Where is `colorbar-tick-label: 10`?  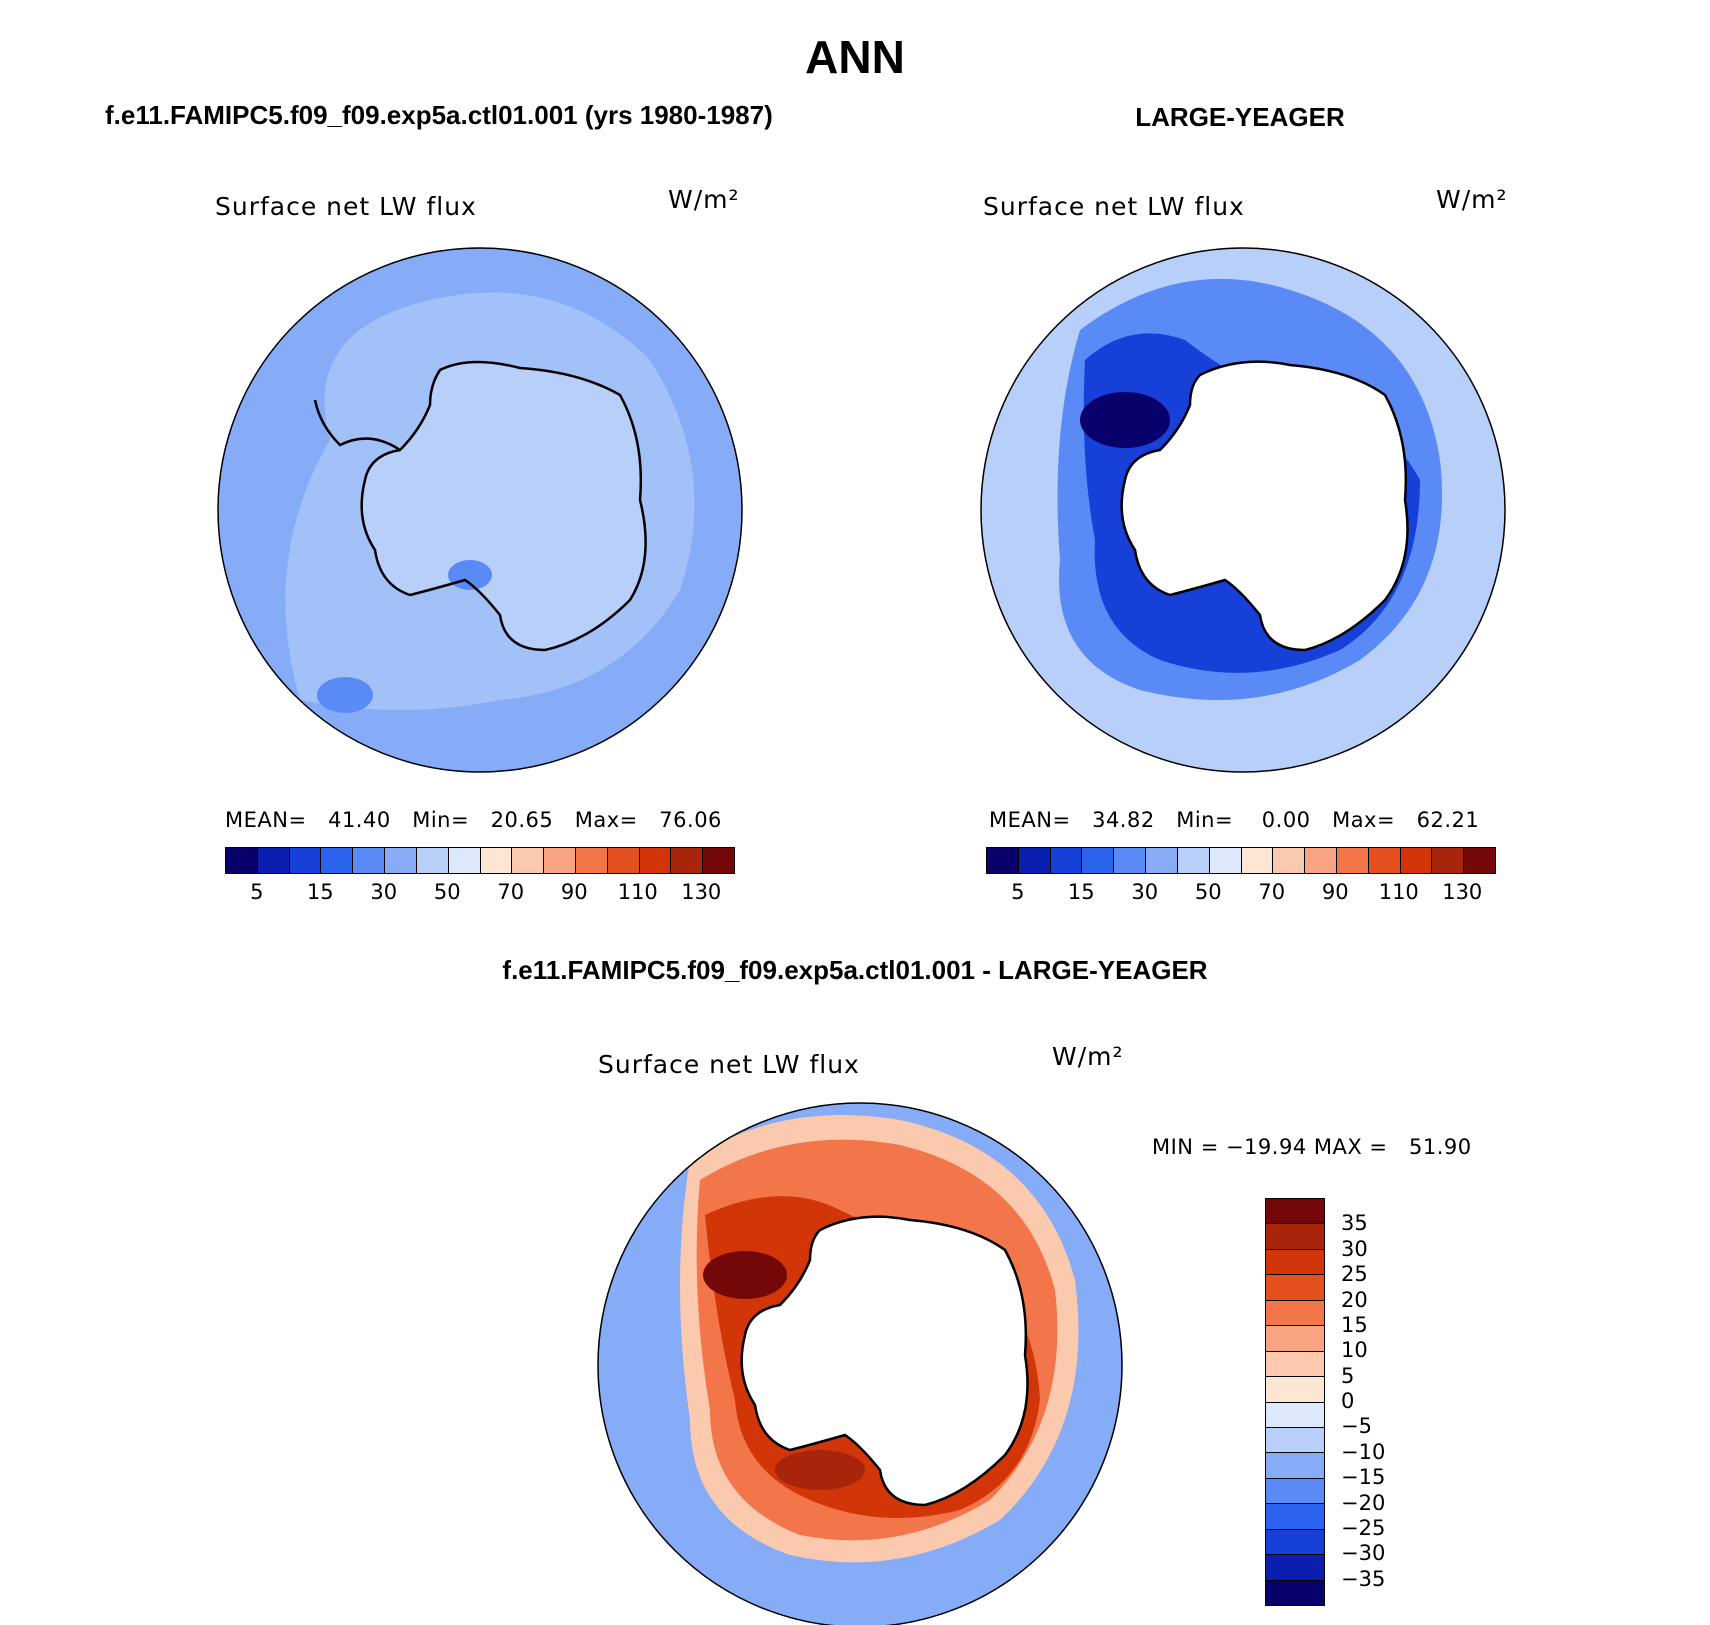
colorbar-tick-label: 10 is located at coordinates (1354, 1350).